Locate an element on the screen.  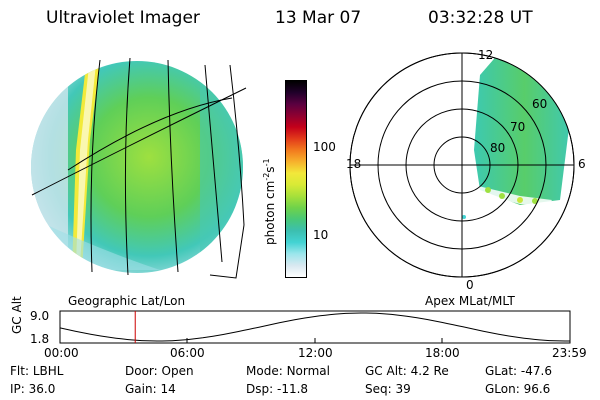
info-mode: Mode: Normal is located at coordinates (288, 371).